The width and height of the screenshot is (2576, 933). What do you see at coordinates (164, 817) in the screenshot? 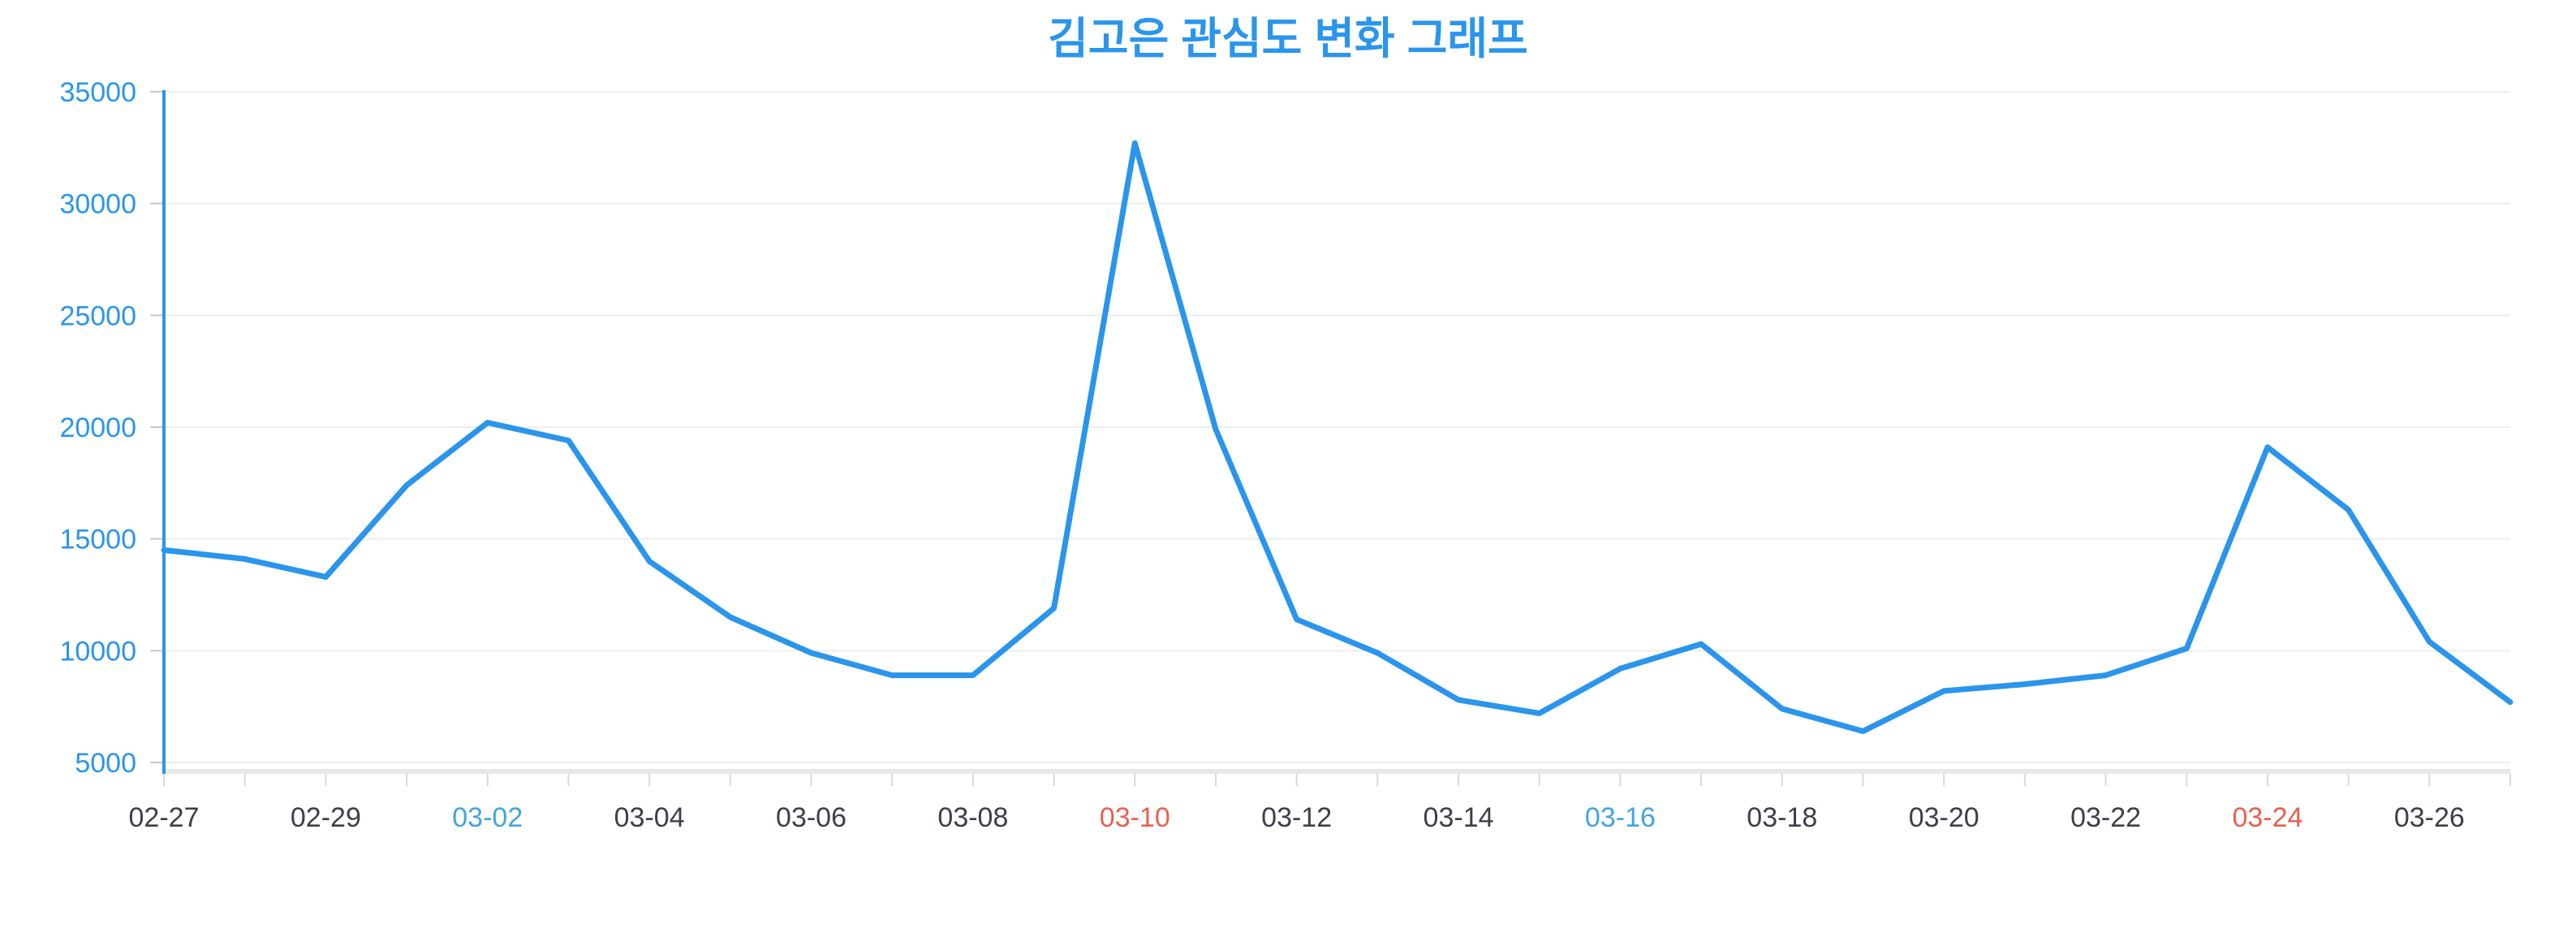
I see `x-axis-label: 02-27` at bounding box center [164, 817].